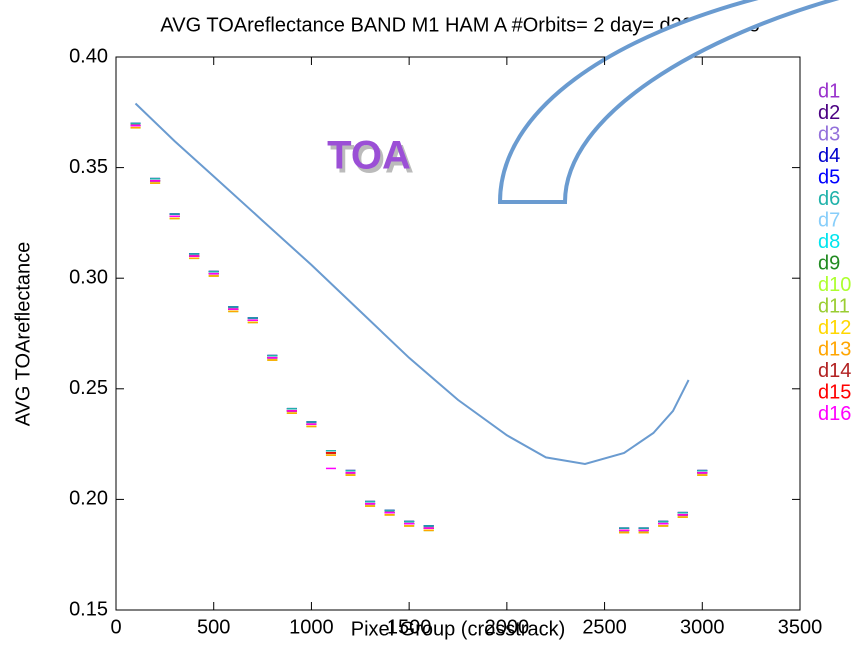 This screenshot has width=866, height=648. Describe the element at coordinates (115, 627) in the screenshot. I see `x-tick-label: 0` at that location.